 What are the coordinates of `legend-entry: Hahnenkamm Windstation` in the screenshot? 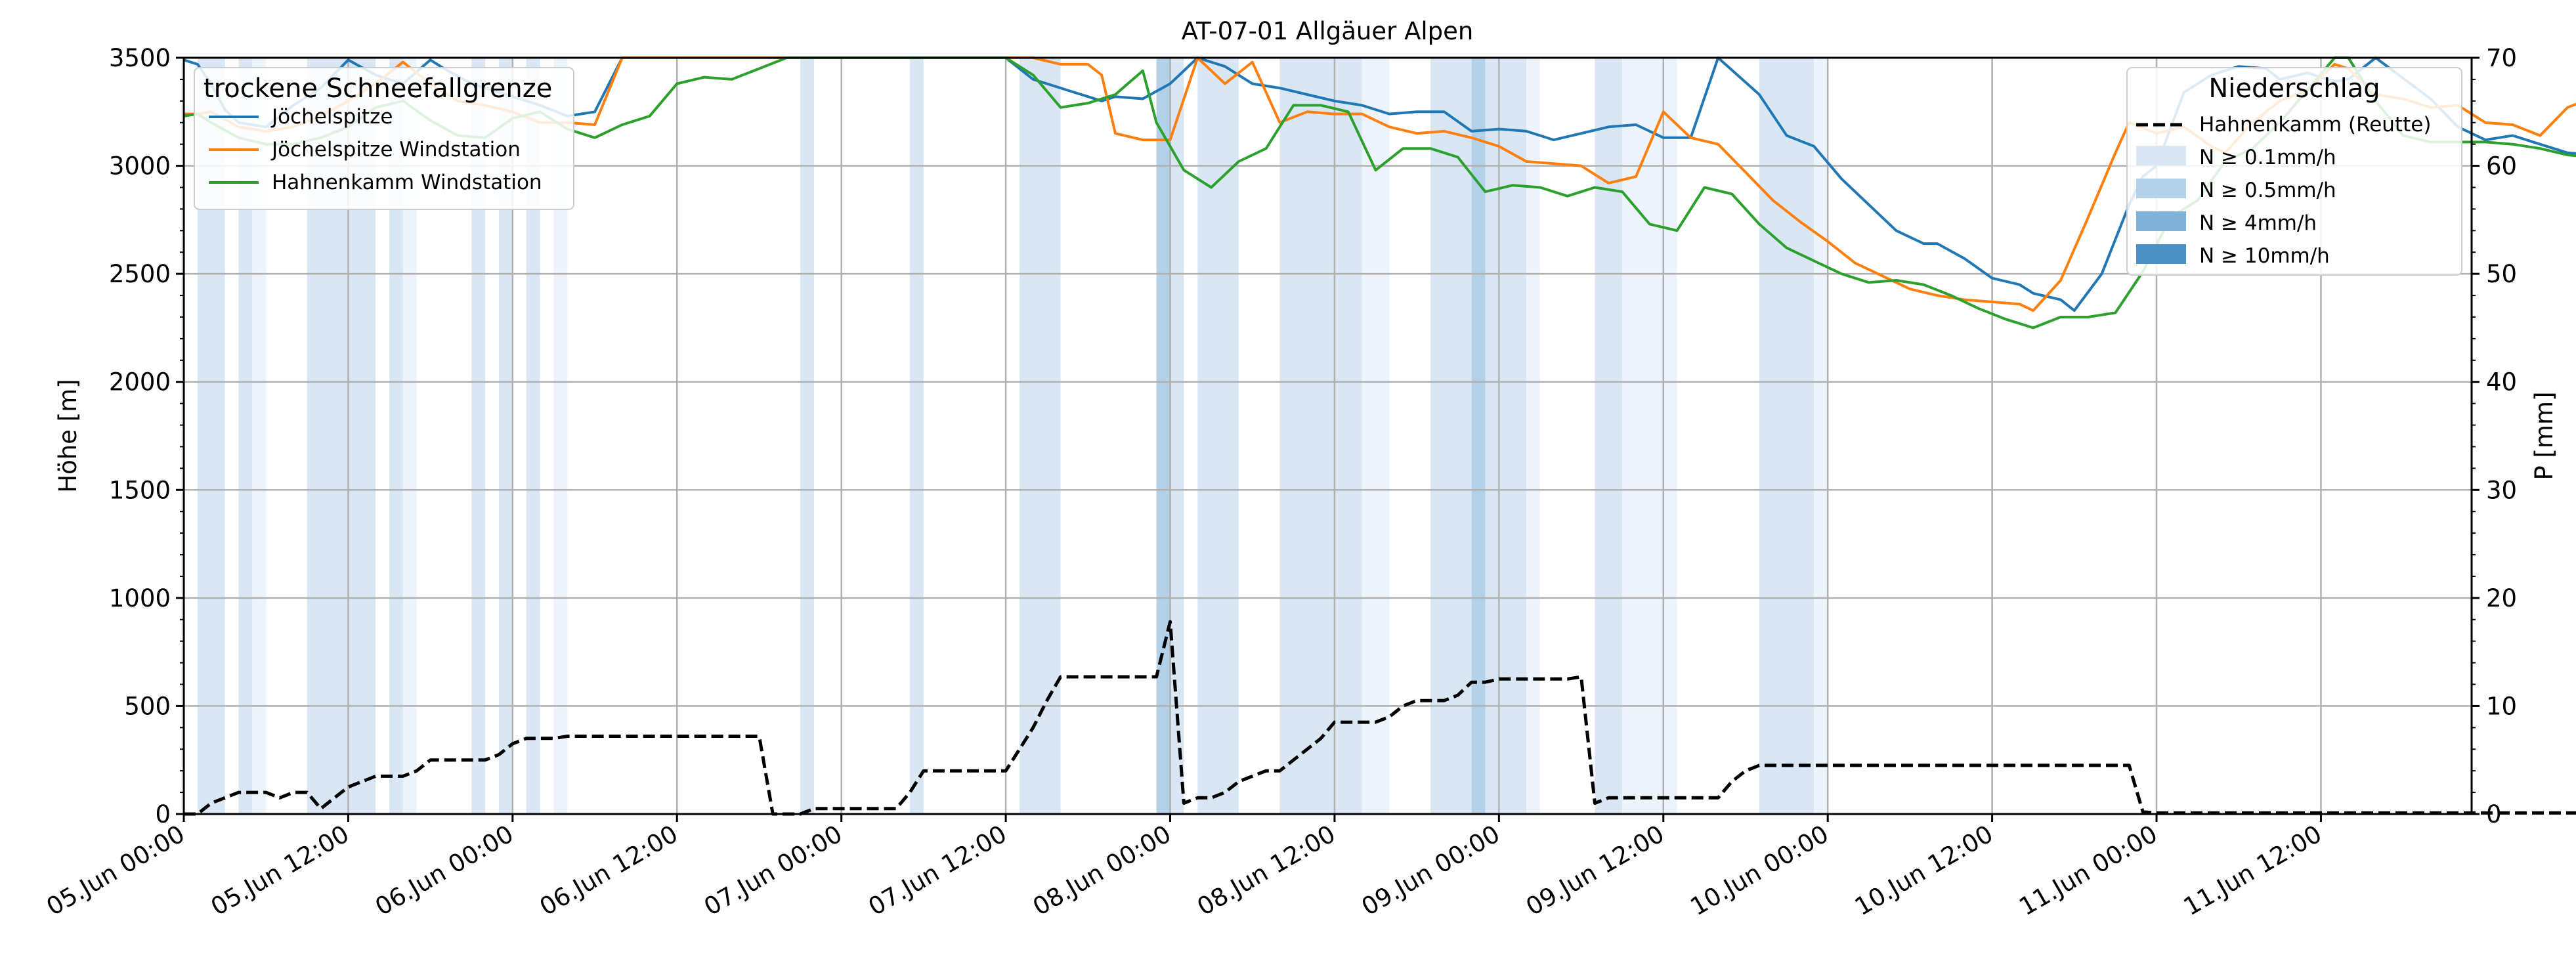 It's located at (407, 182).